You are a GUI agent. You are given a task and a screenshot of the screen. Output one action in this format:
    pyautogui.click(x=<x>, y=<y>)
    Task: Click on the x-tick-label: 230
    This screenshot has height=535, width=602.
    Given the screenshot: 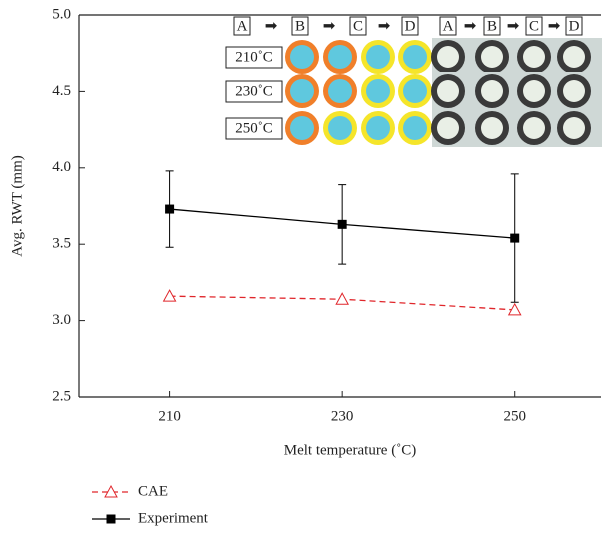 What is the action you would take?
    pyautogui.click(x=342, y=416)
    